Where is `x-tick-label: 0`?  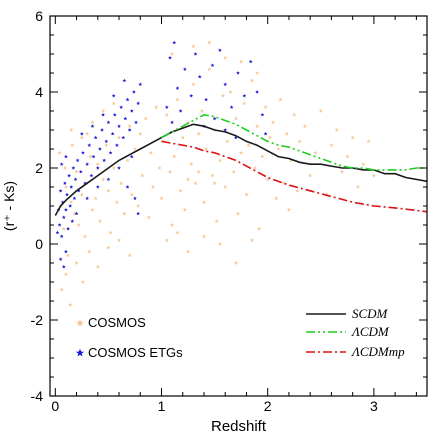 x-tick-label: 0 is located at coordinates (55, 406).